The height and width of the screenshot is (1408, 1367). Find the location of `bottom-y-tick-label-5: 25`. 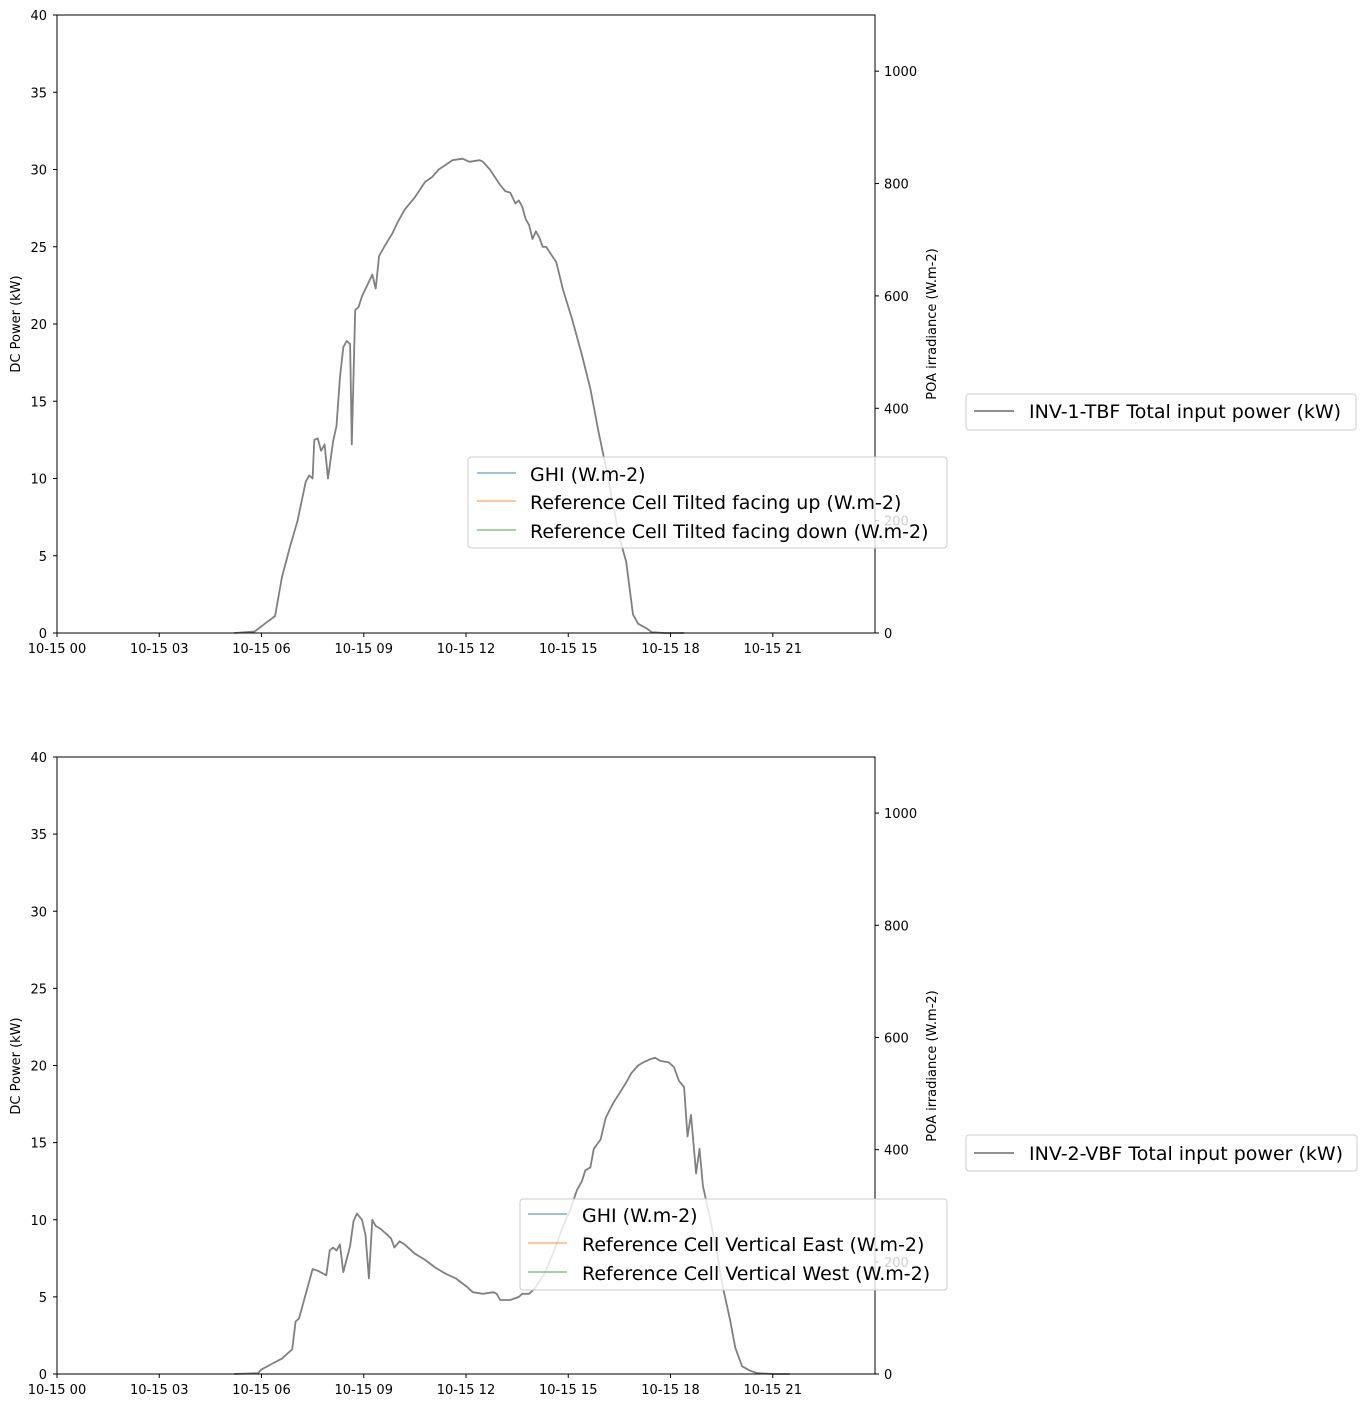

bottom-y-tick-label-5: 25 is located at coordinates (38, 989).